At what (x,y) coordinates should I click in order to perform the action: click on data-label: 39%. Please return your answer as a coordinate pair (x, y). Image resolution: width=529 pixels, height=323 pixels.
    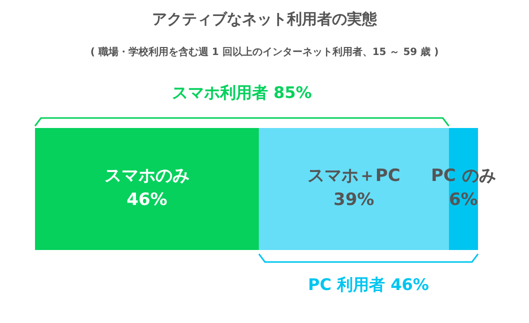
    Looking at the image, I should click on (354, 200).